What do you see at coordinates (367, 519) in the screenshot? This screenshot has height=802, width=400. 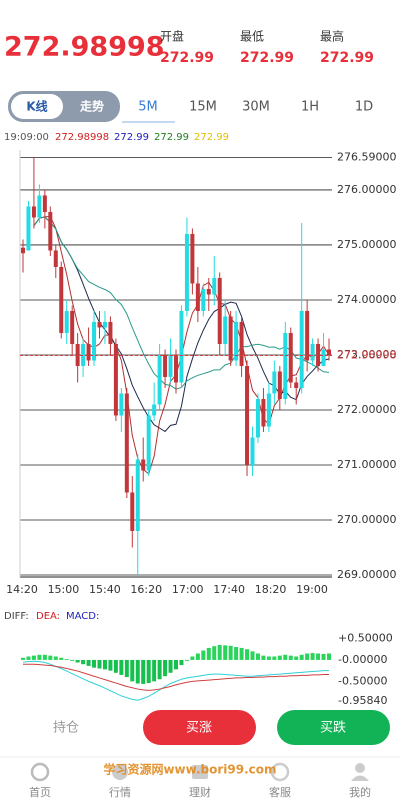 I see `y-tick-label: 270.00000` at bounding box center [367, 519].